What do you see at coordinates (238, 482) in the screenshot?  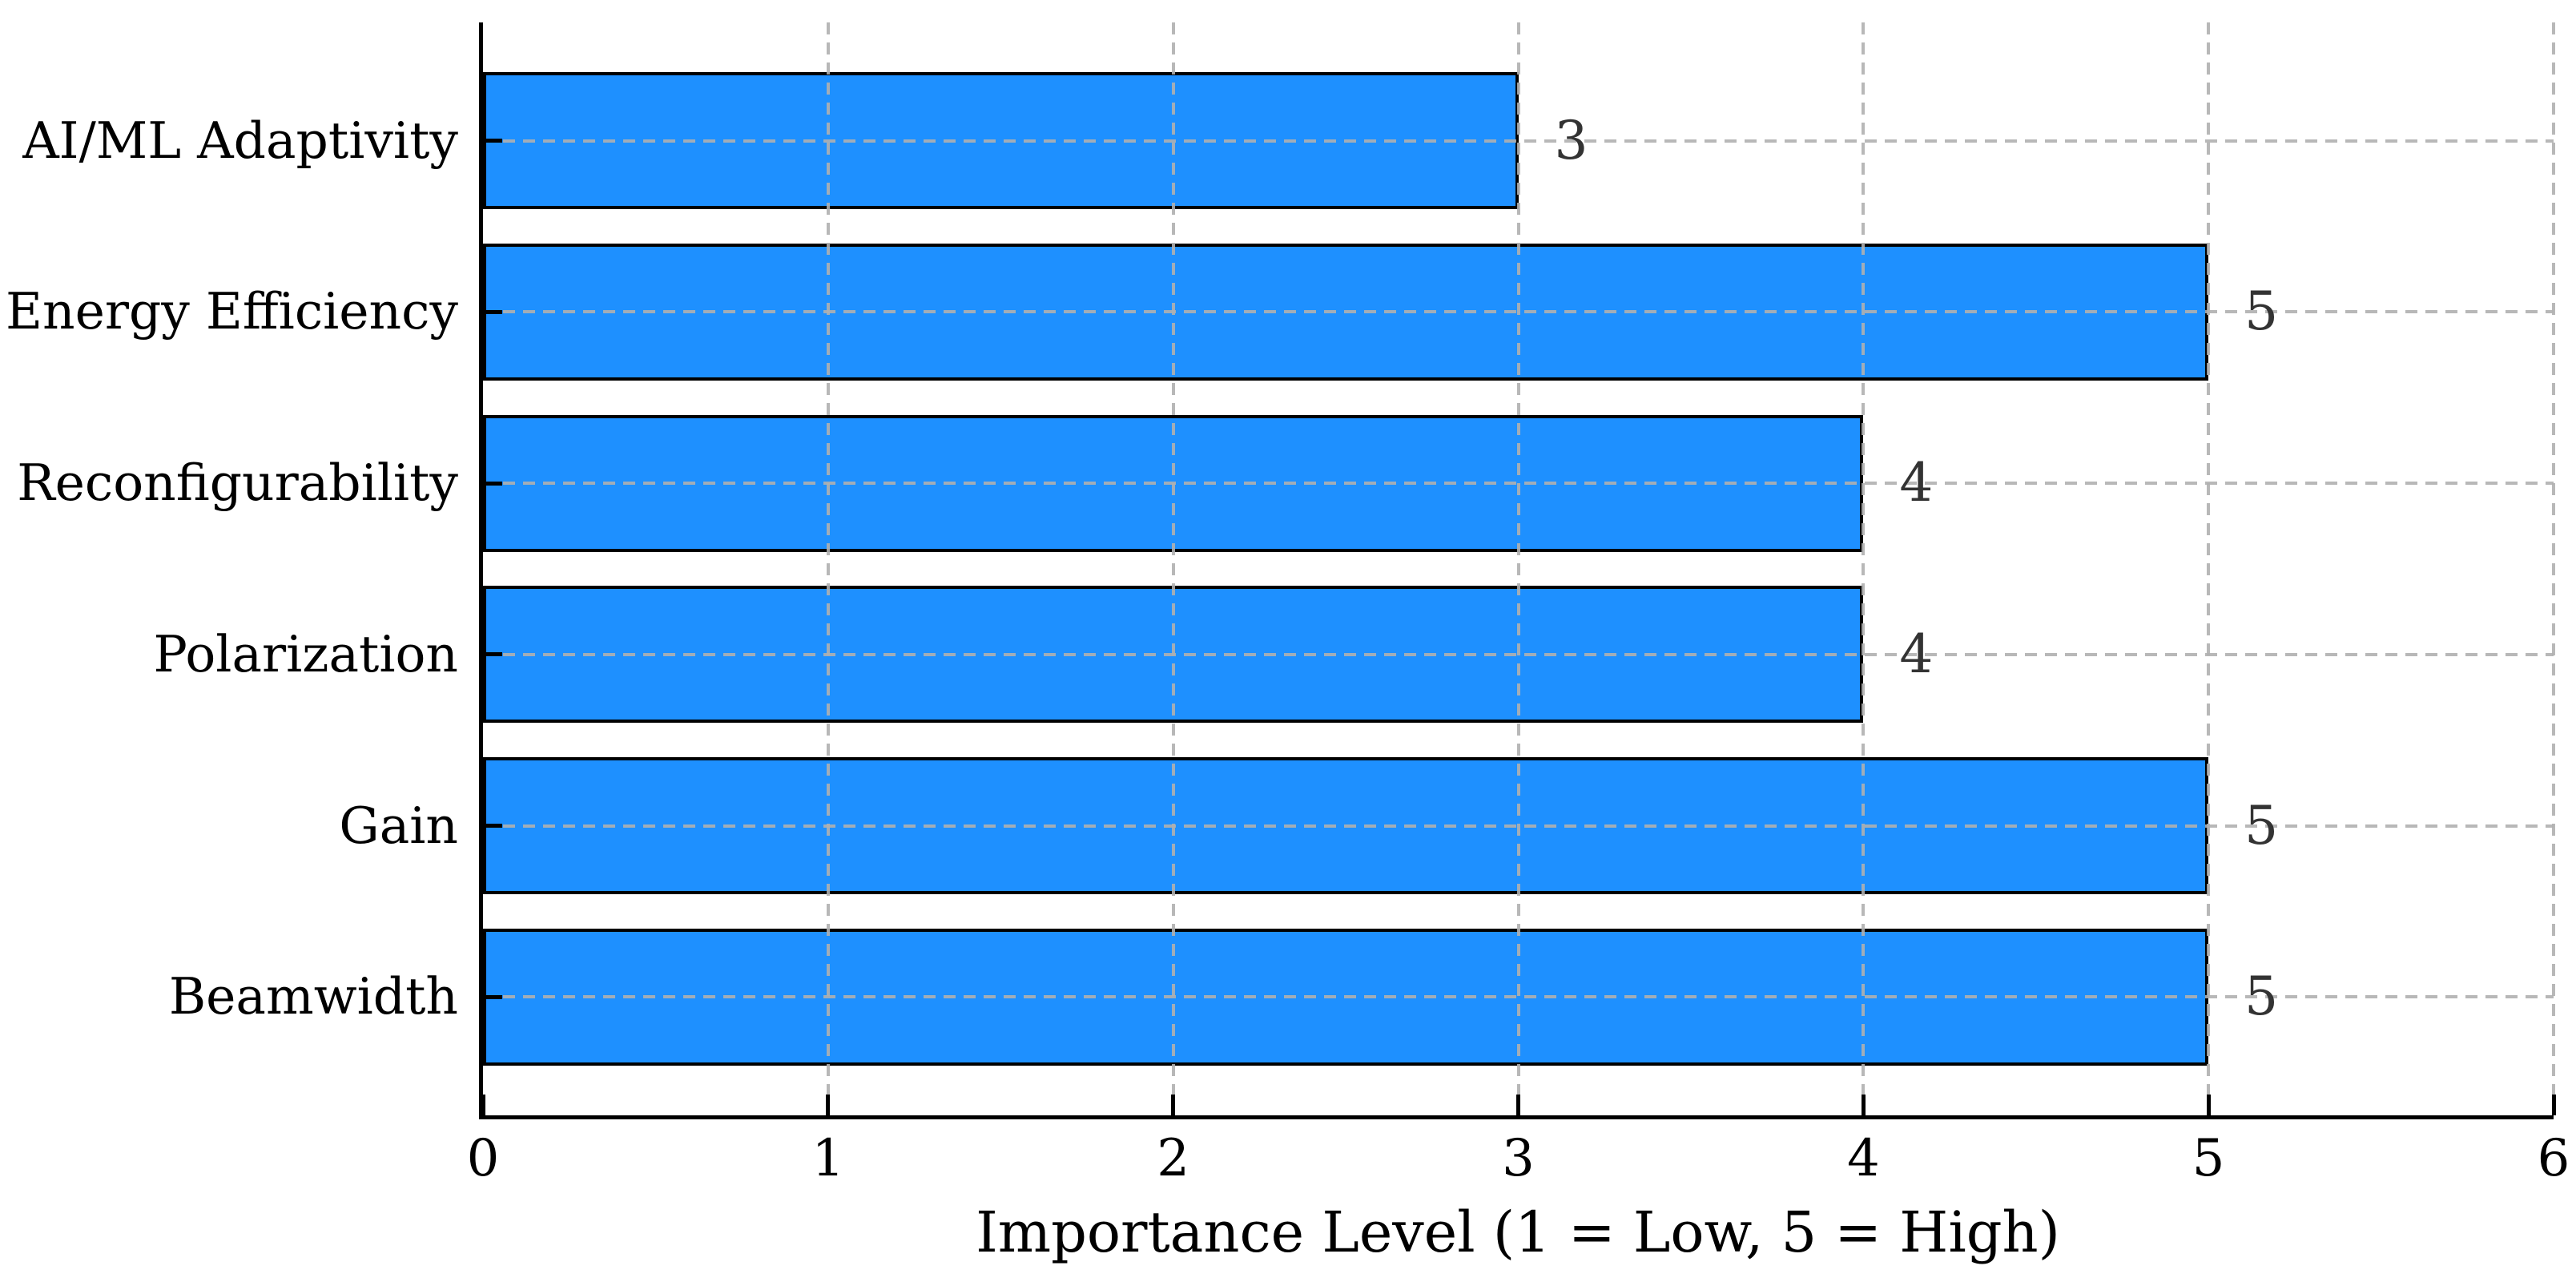 I see `y-axis-category-label: Reconfigurability` at bounding box center [238, 482].